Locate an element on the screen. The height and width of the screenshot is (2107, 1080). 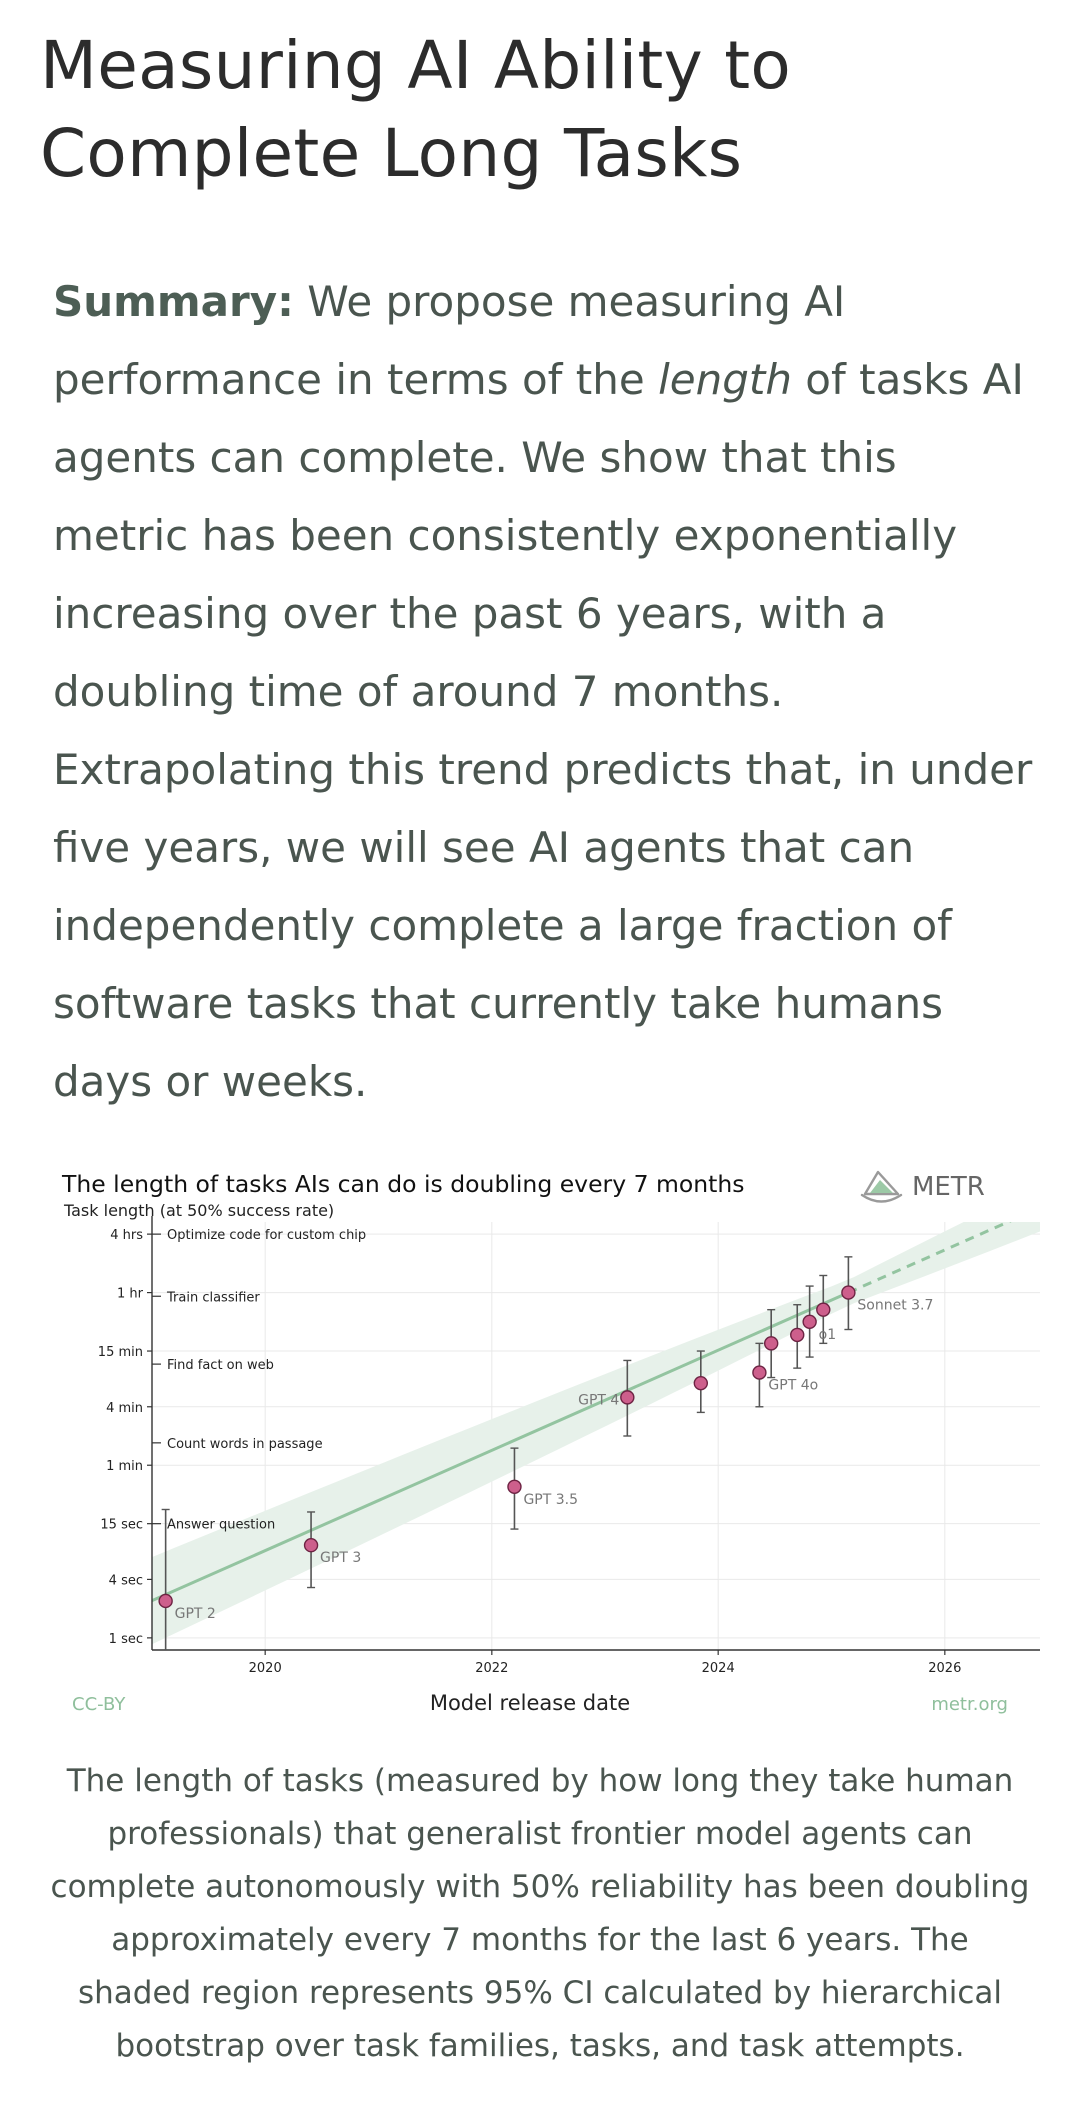
metr-logo: METR is located at coordinates (922, 1186).